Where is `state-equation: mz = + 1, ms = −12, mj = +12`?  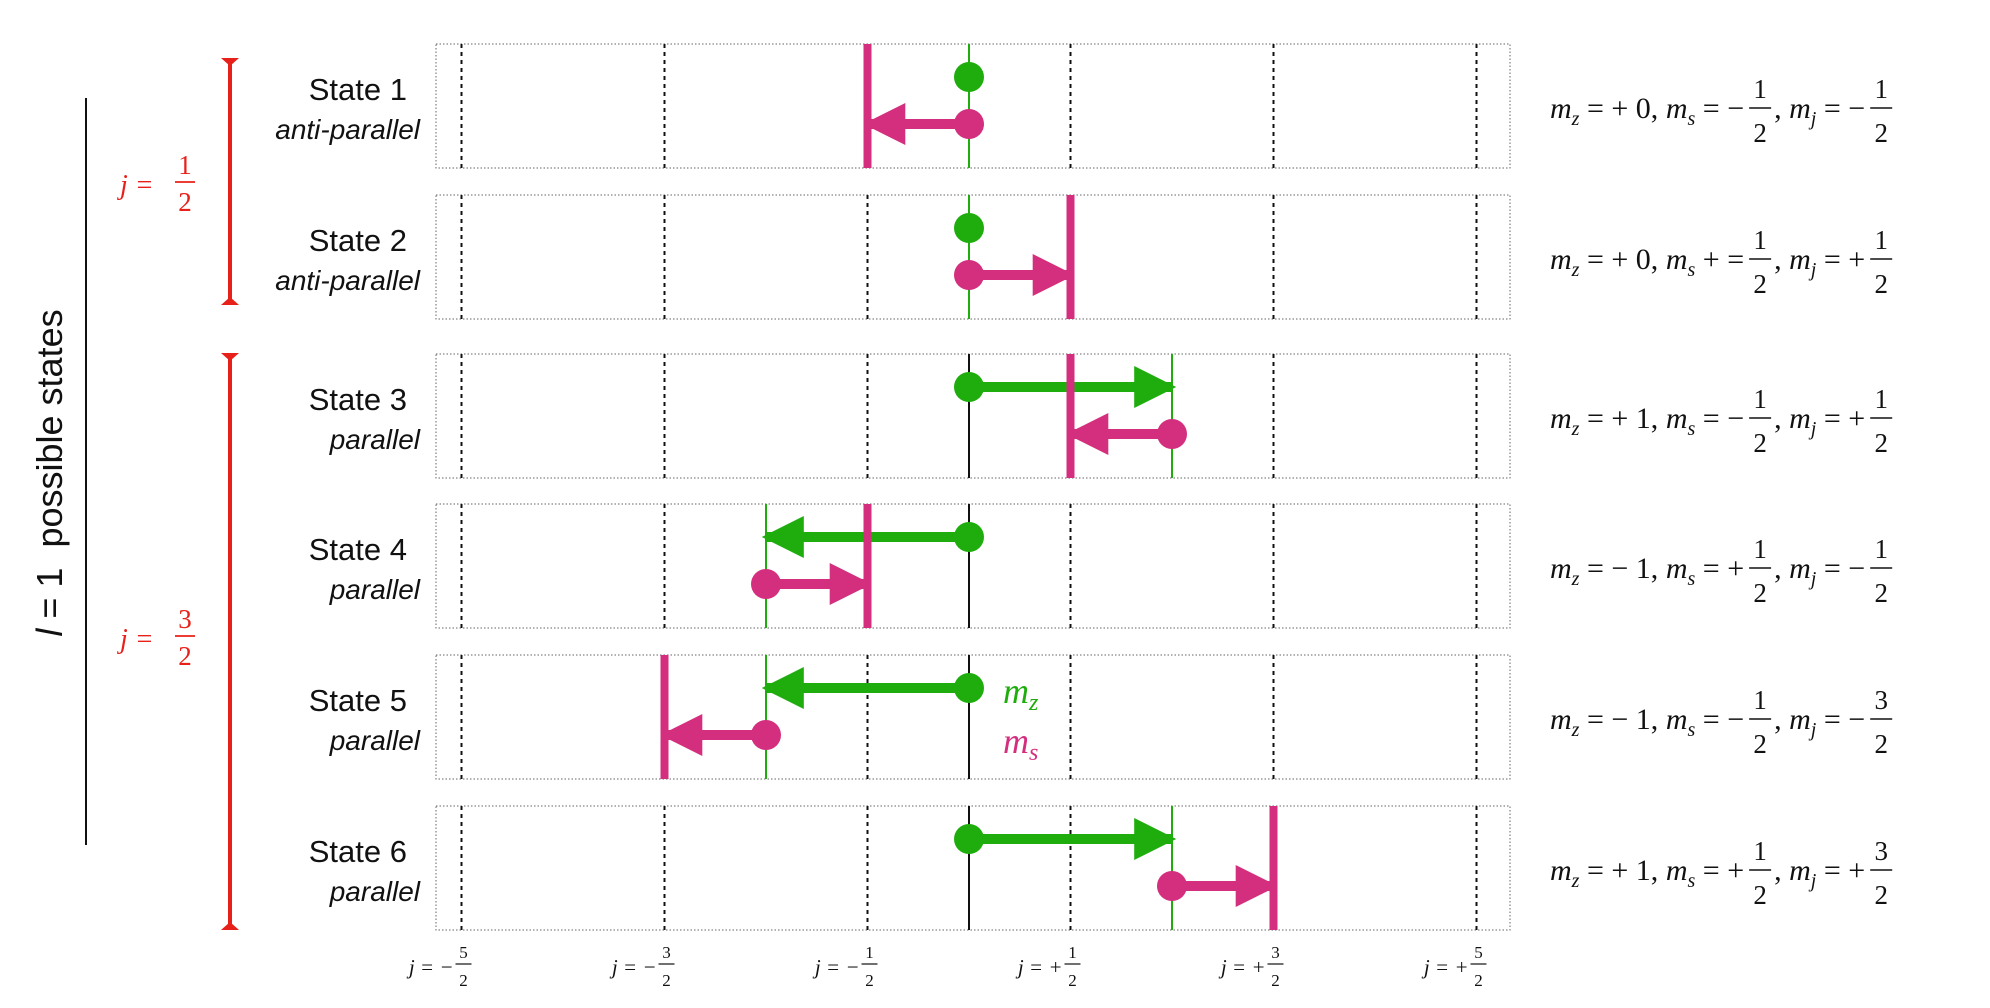 state-equation: mz = + 1, ms = −12, mj = +12 is located at coordinates (1721, 421).